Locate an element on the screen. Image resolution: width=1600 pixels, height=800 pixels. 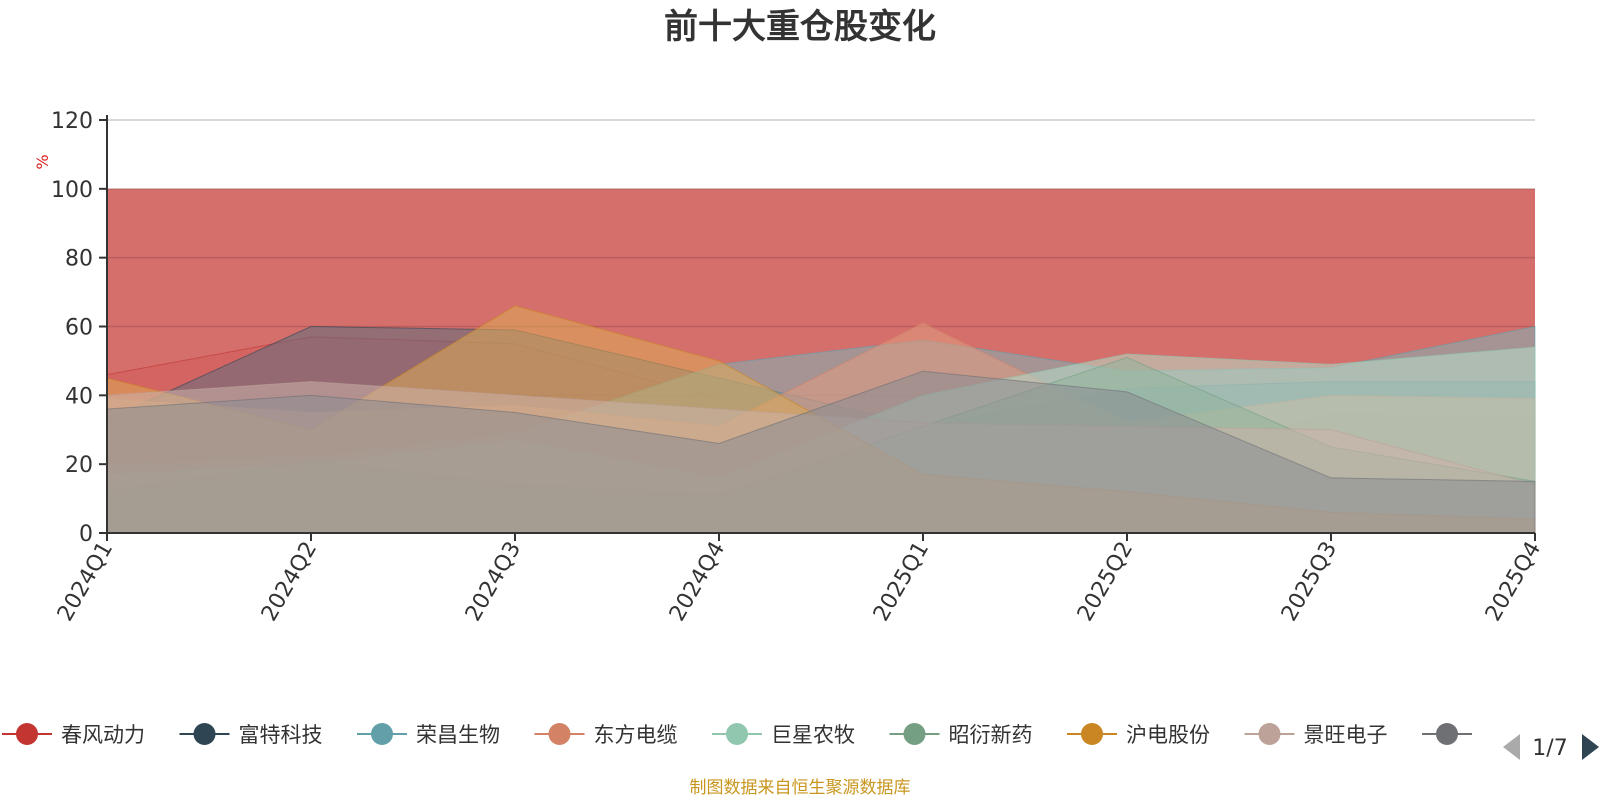
legend: 春风动力 富特科技 荣昌生物 东方电缆 巨星农牧 昭衍新药 沪电股份 景旺电子 is located at coordinates (737, 735).